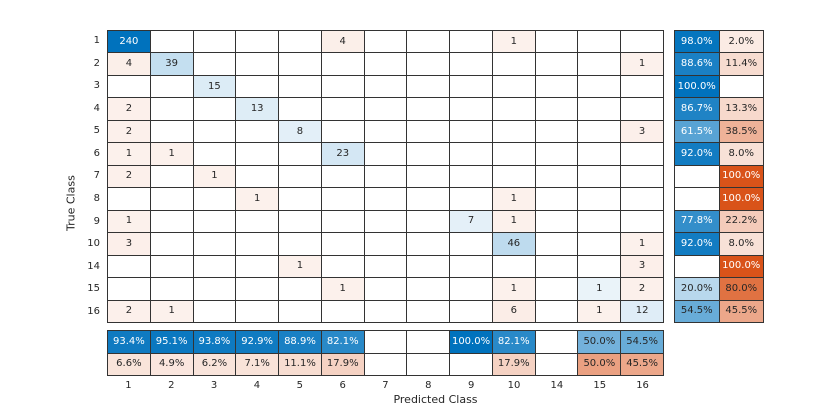  I want to click on row-summary-incorrect-cell: 11.4%, so click(741, 64).